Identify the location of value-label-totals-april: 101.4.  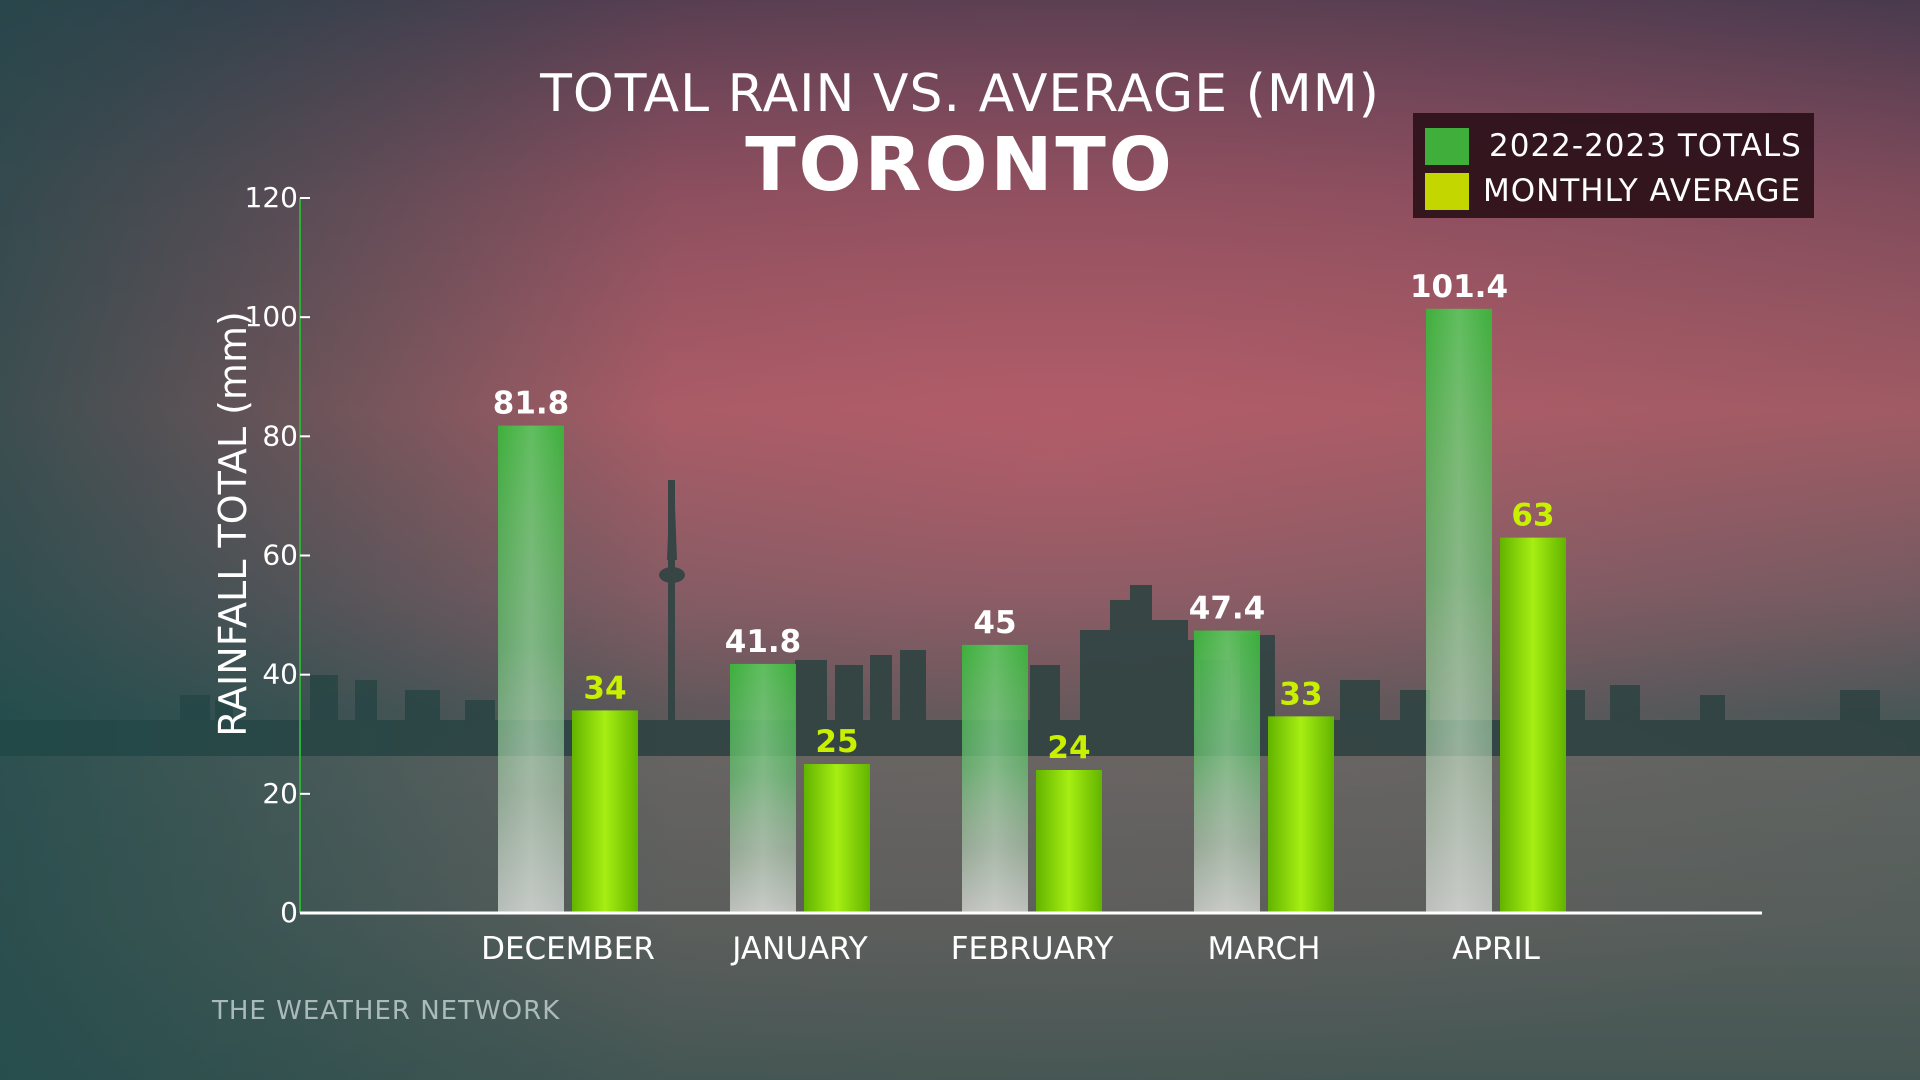
(1459, 287).